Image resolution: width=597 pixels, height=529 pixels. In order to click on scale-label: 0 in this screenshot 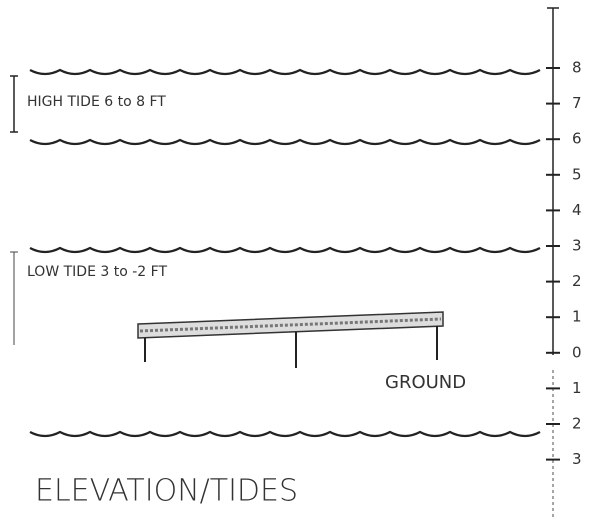, I will do `click(577, 352)`.